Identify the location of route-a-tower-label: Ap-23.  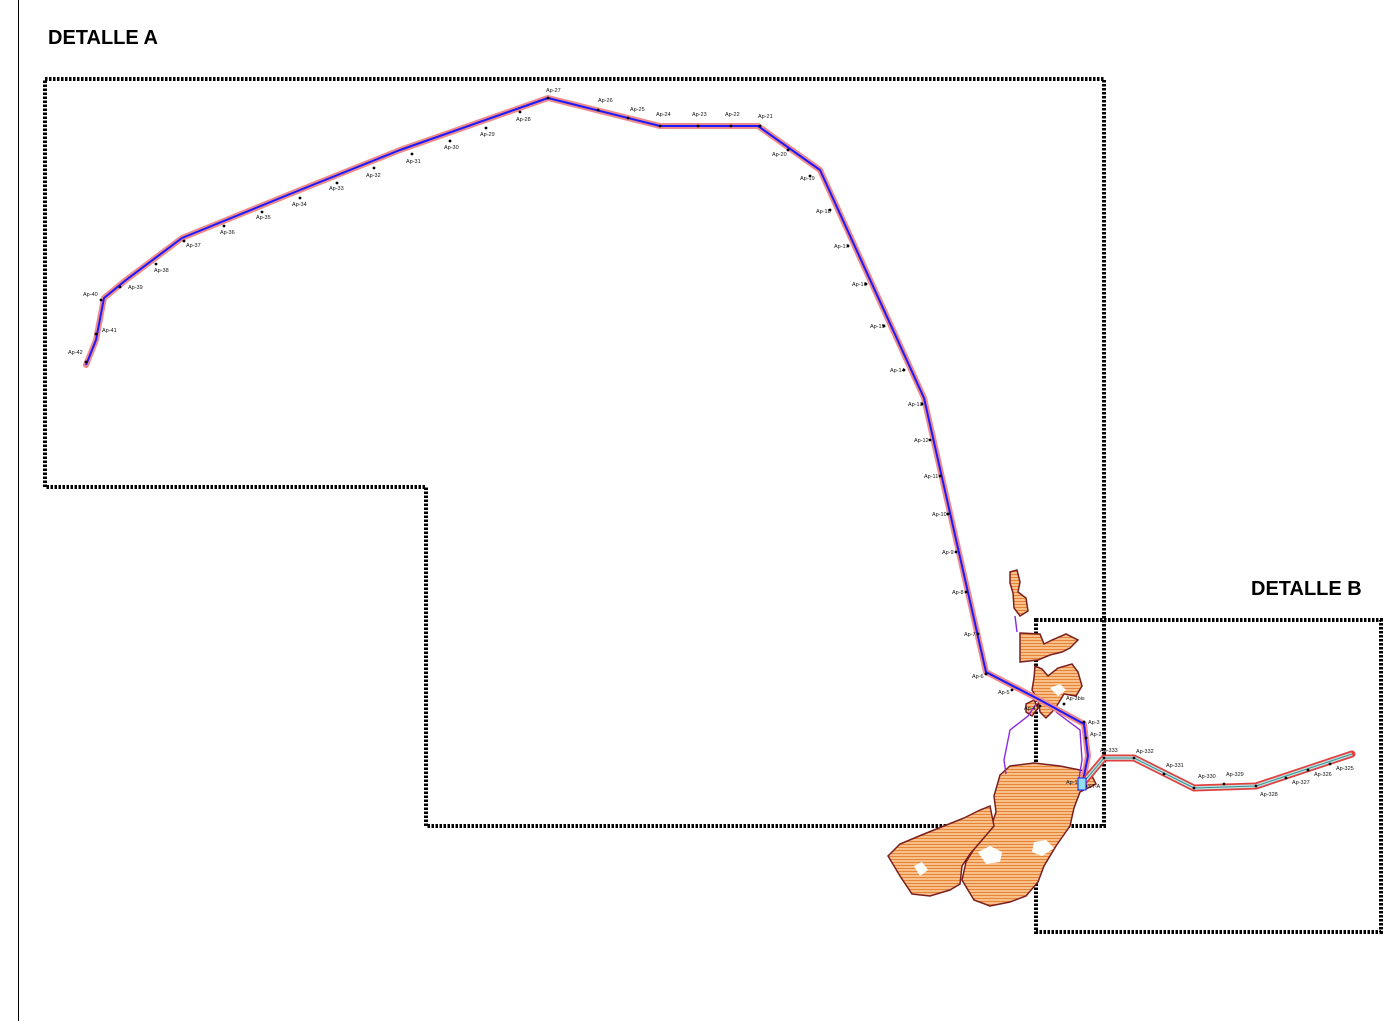
(699, 115).